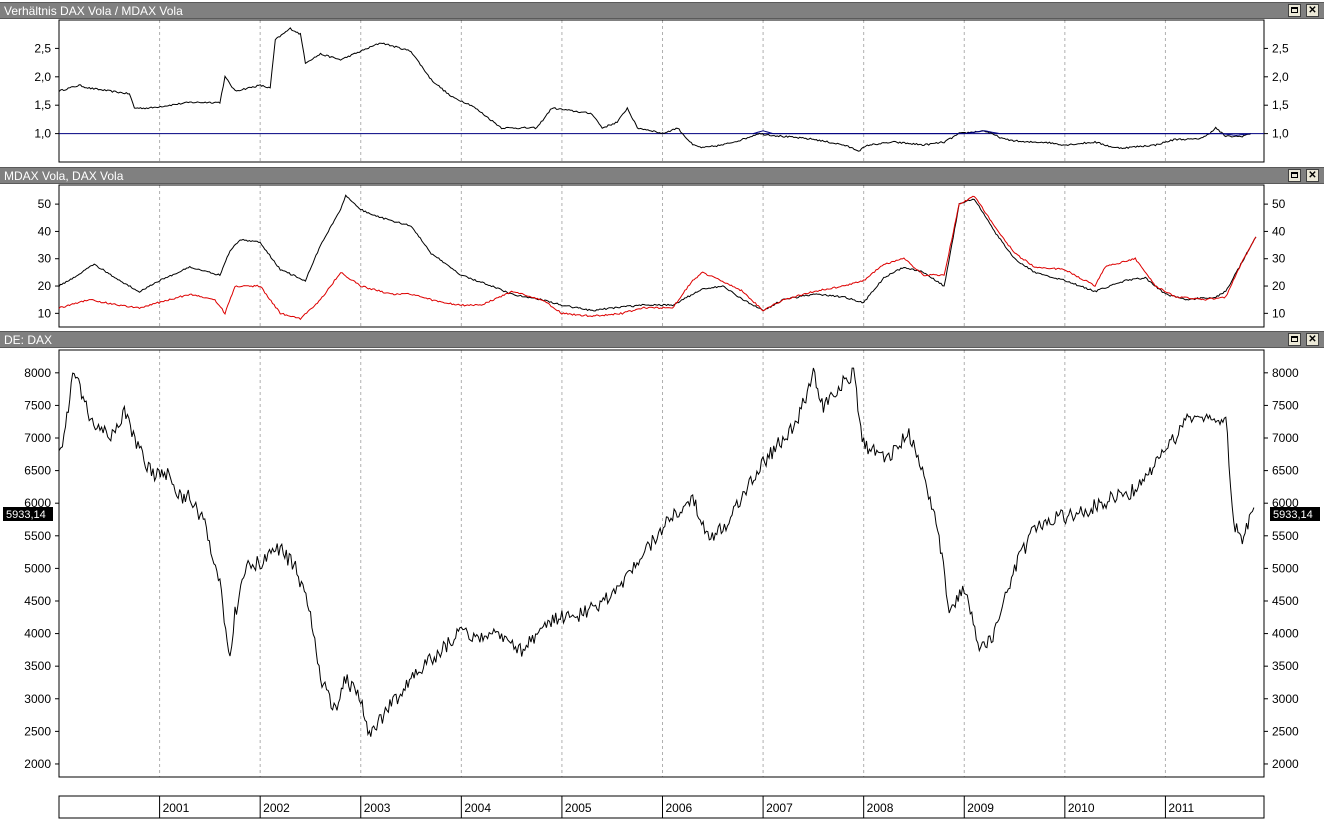 This screenshot has width=1324, height=820. I want to click on ytick-label-left: 1,0, so click(42, 134).